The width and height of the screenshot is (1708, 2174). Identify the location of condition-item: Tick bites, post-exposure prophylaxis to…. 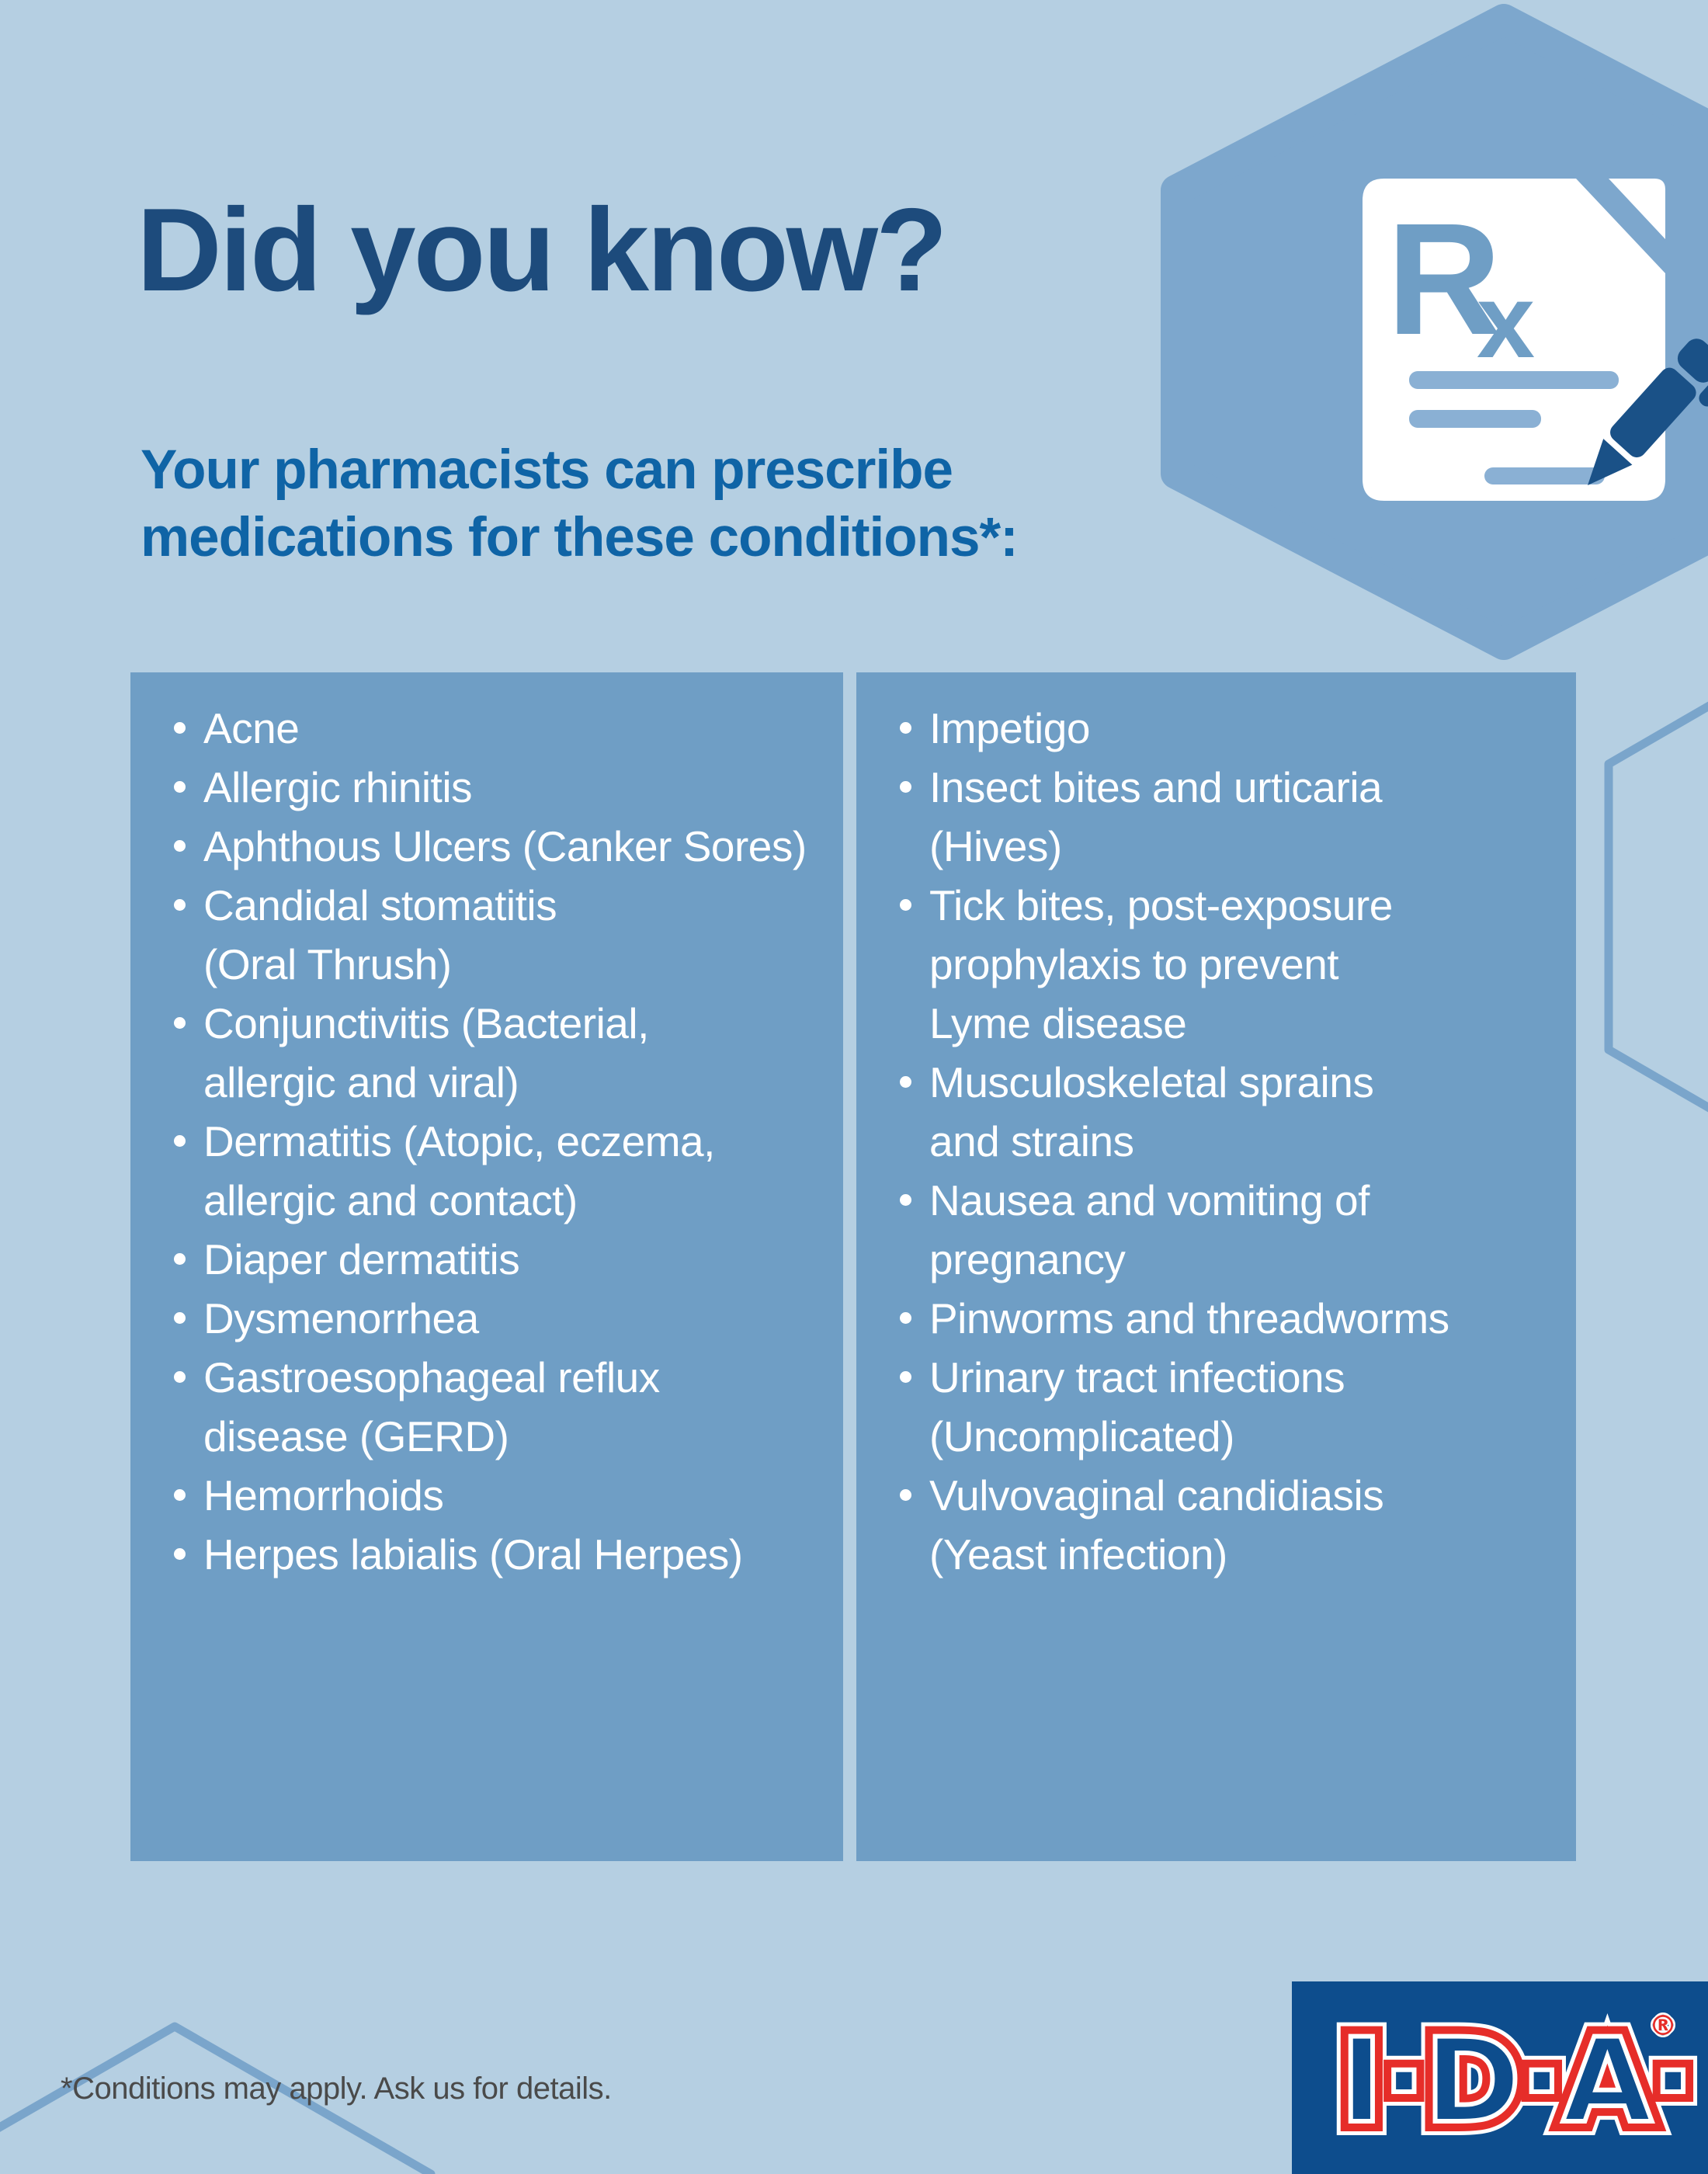
(1230, 964).